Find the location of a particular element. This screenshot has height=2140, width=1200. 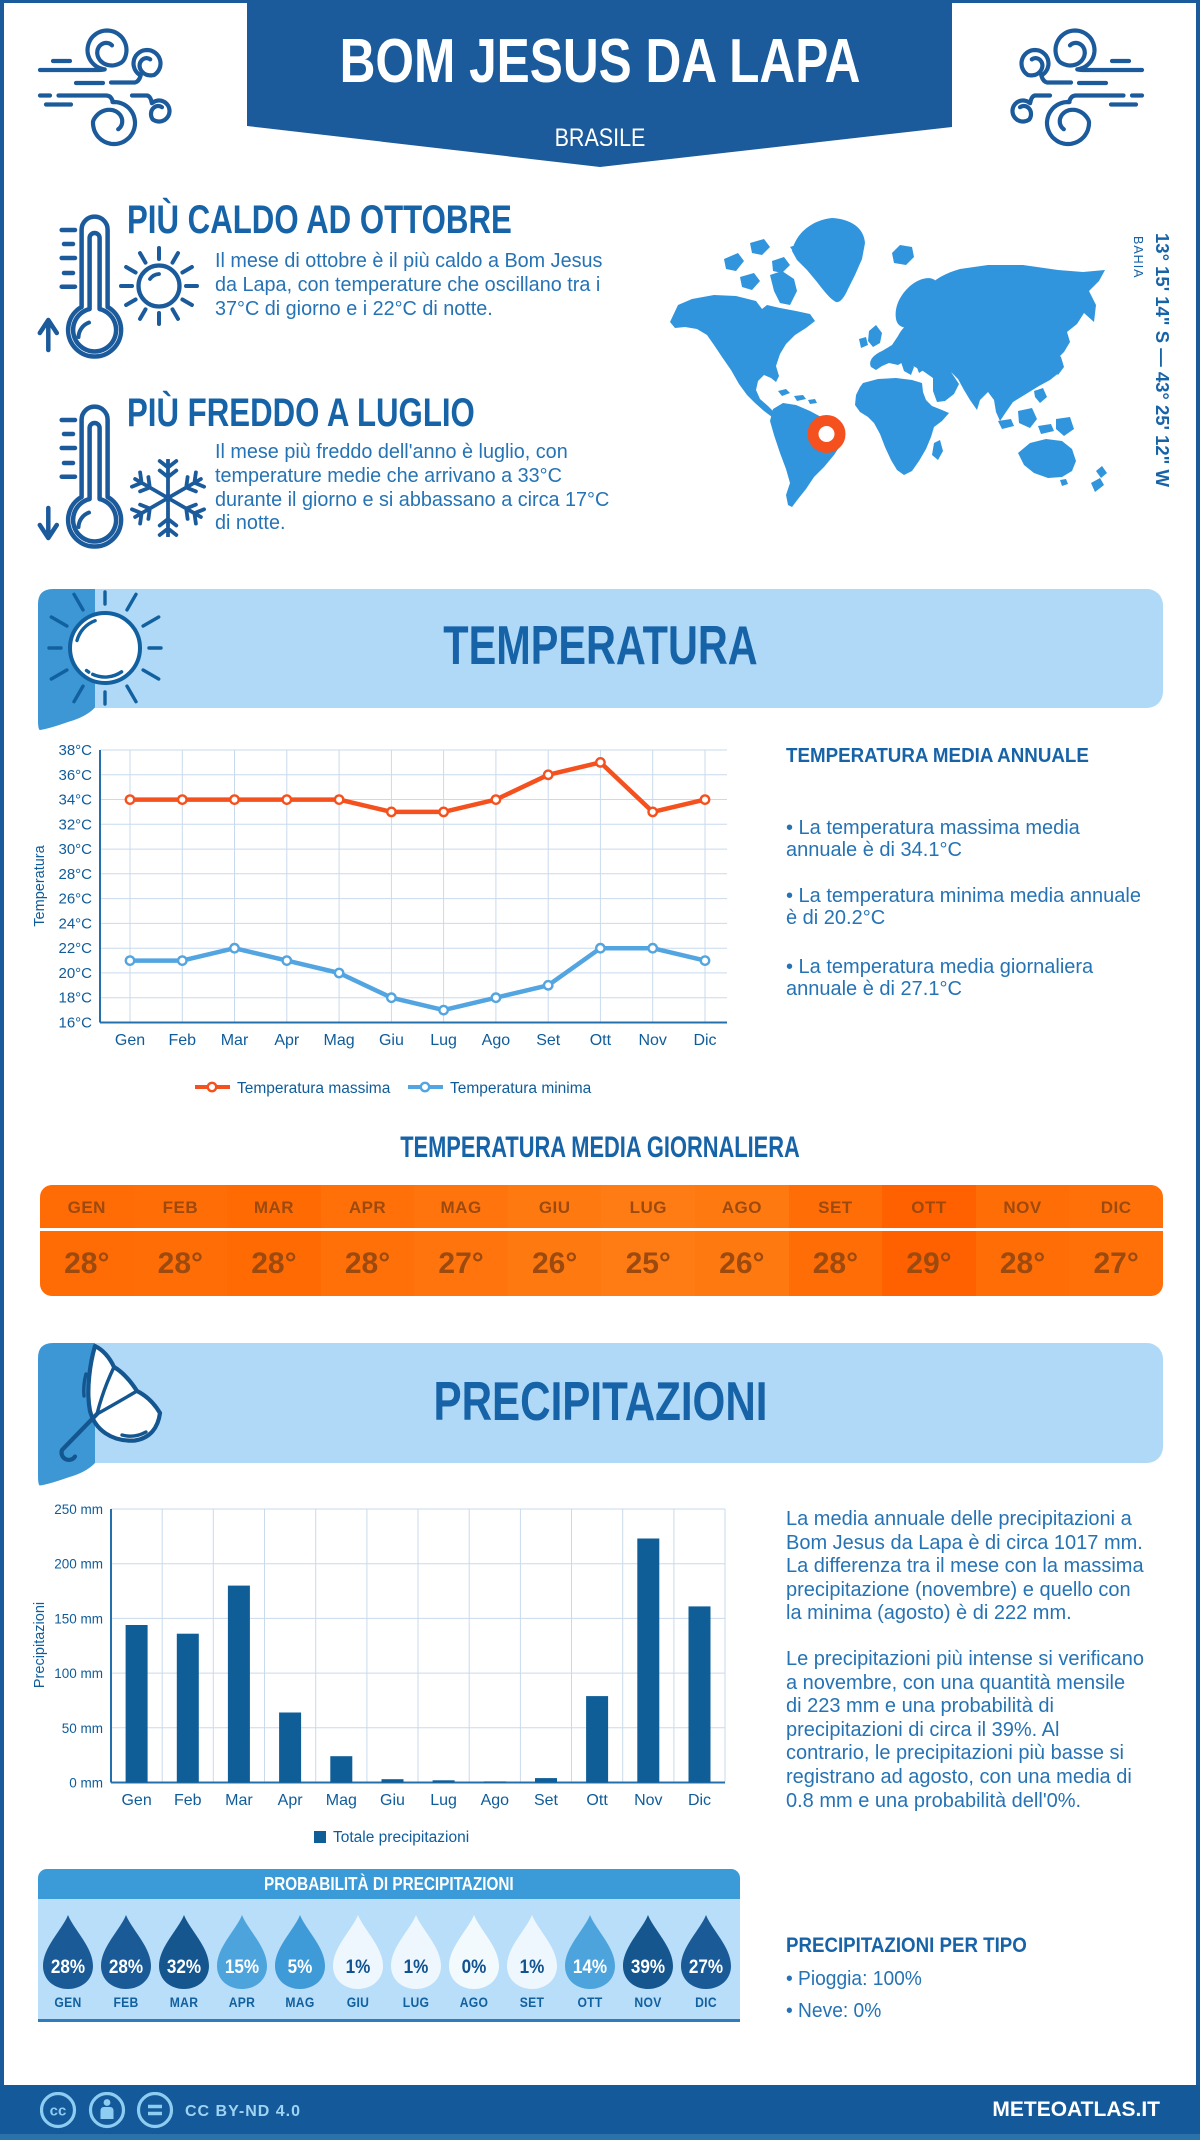

svg-text: 22°C is located at coordinates (75, 948).